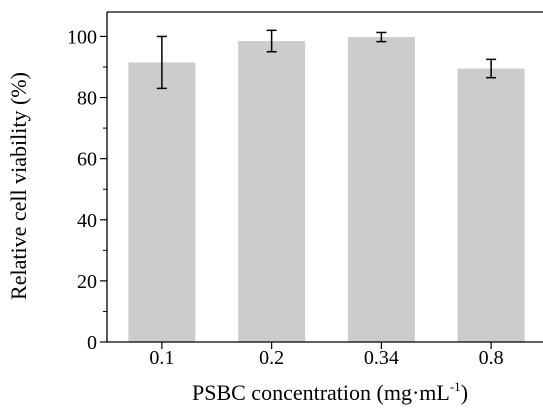 The image size is (543, 414). Describe the element at coordinates (381, 190) in the screenshot. I see `bar-0.34` at that location.